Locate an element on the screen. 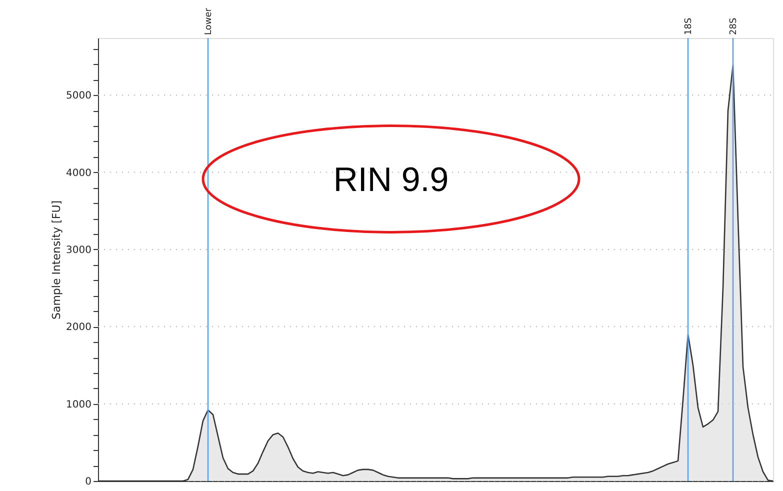 This screenshot has height=491, width=783. x-tick-label: Lower is located at coordinates (209, 21).